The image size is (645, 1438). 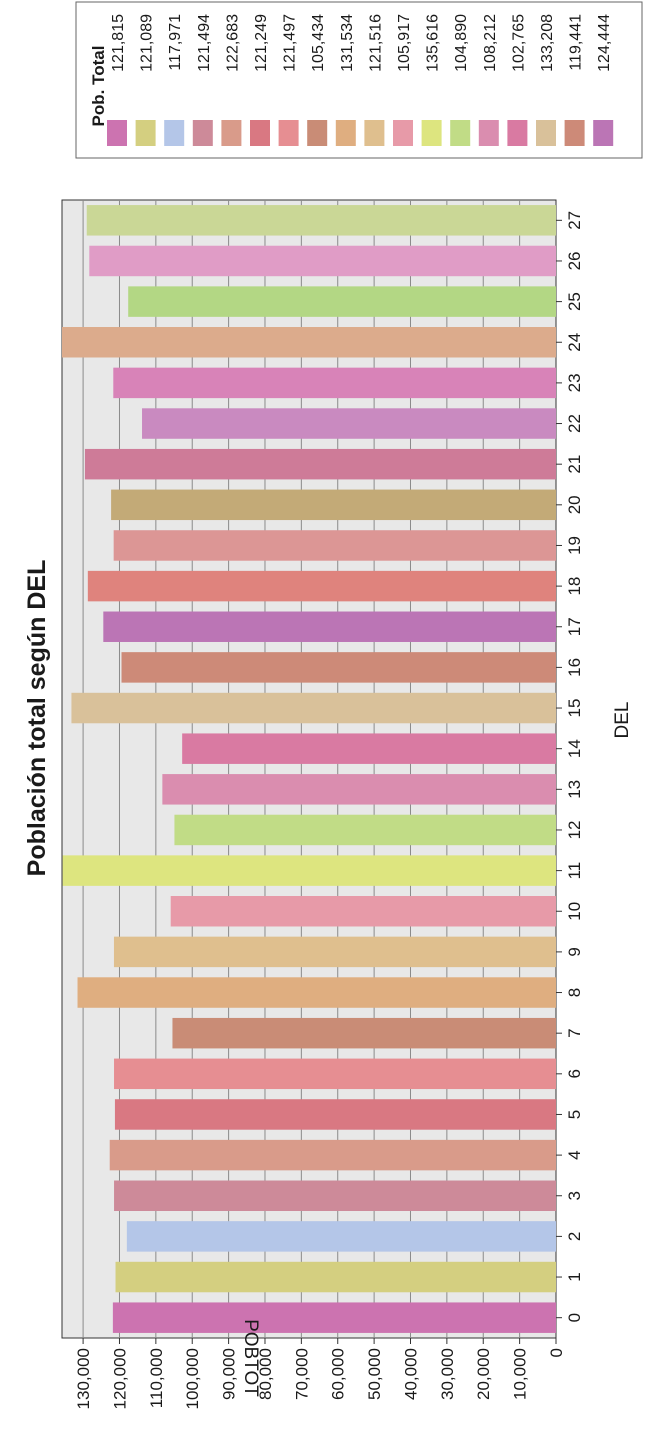 I want to click on category-tick-label: 7, so click(x=574, y=1032).